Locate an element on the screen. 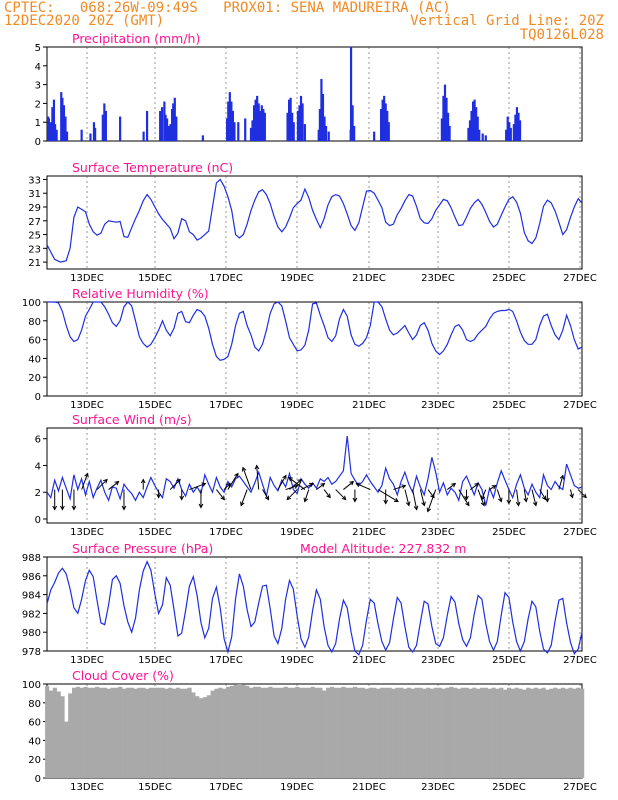 The height and width of the screenshot is (800, 618). x-tick-label: 23DEC is located at coordinates (438, 532).